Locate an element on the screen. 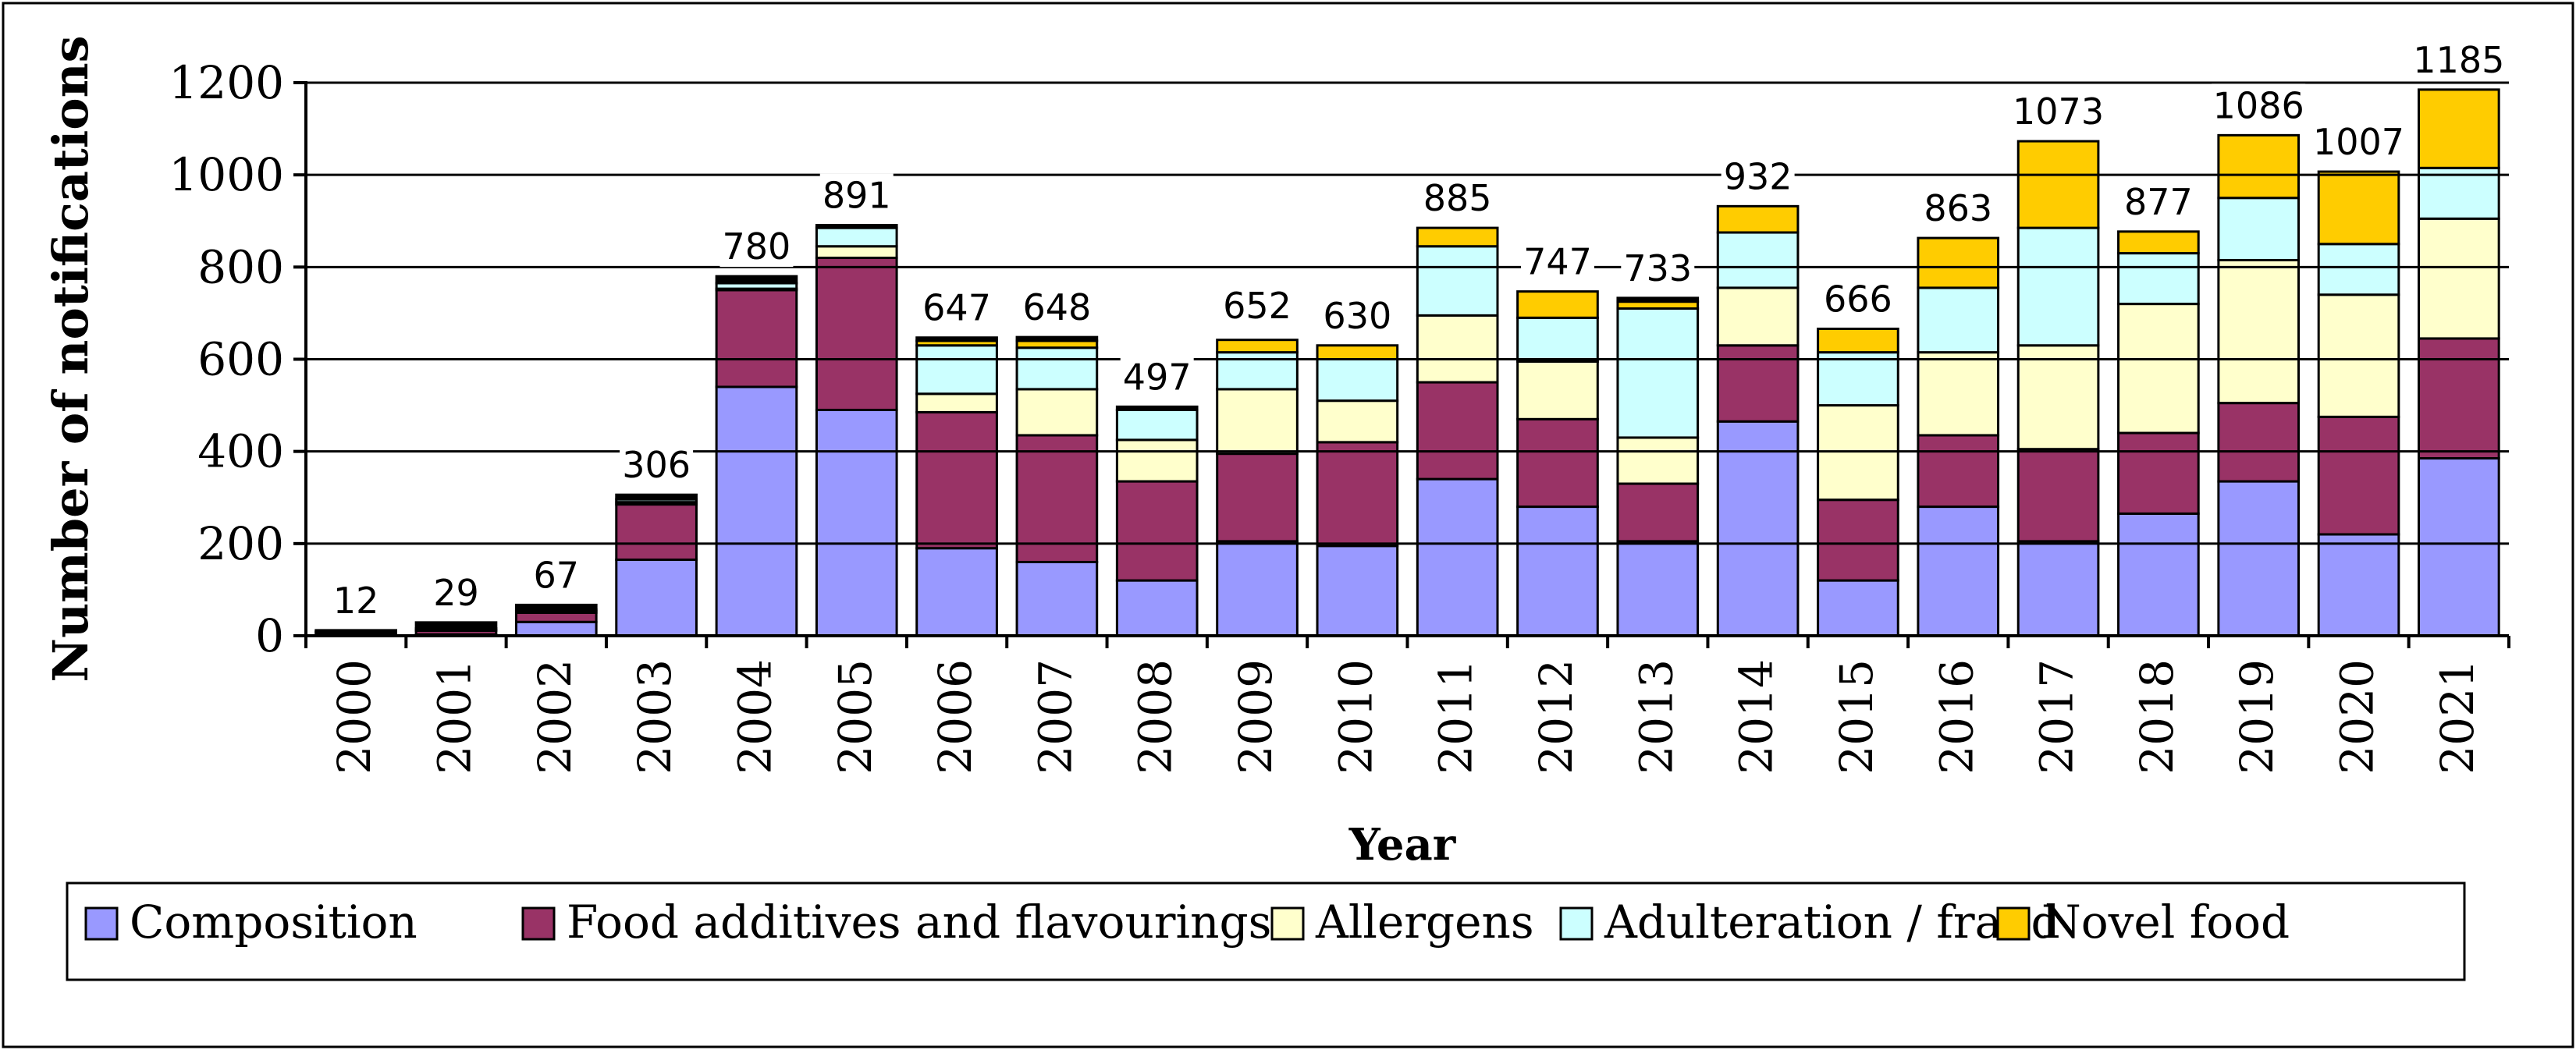 Image resolution: width=2576 pixels, height=1050 pixels. total-label-2006: 647 is located at coordinates (956, 308).